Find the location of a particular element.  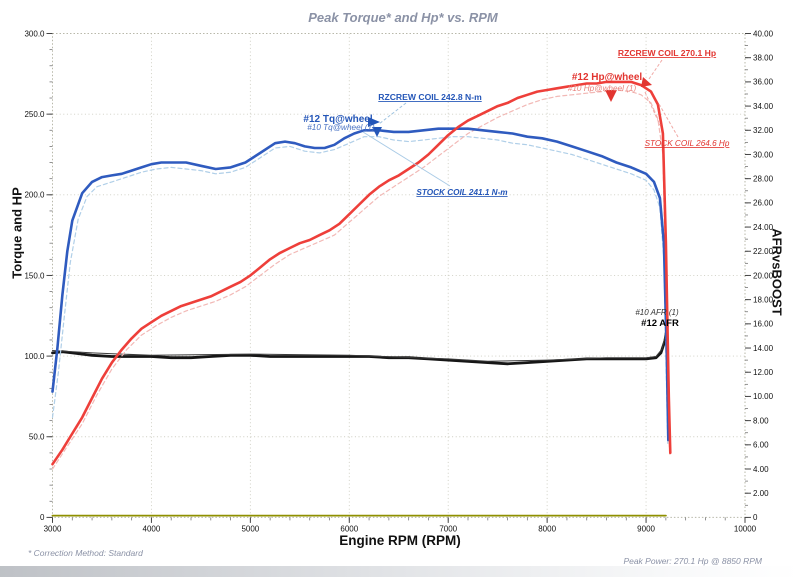

right-tick-label: 14.00 is located at coordinates (763, 348).